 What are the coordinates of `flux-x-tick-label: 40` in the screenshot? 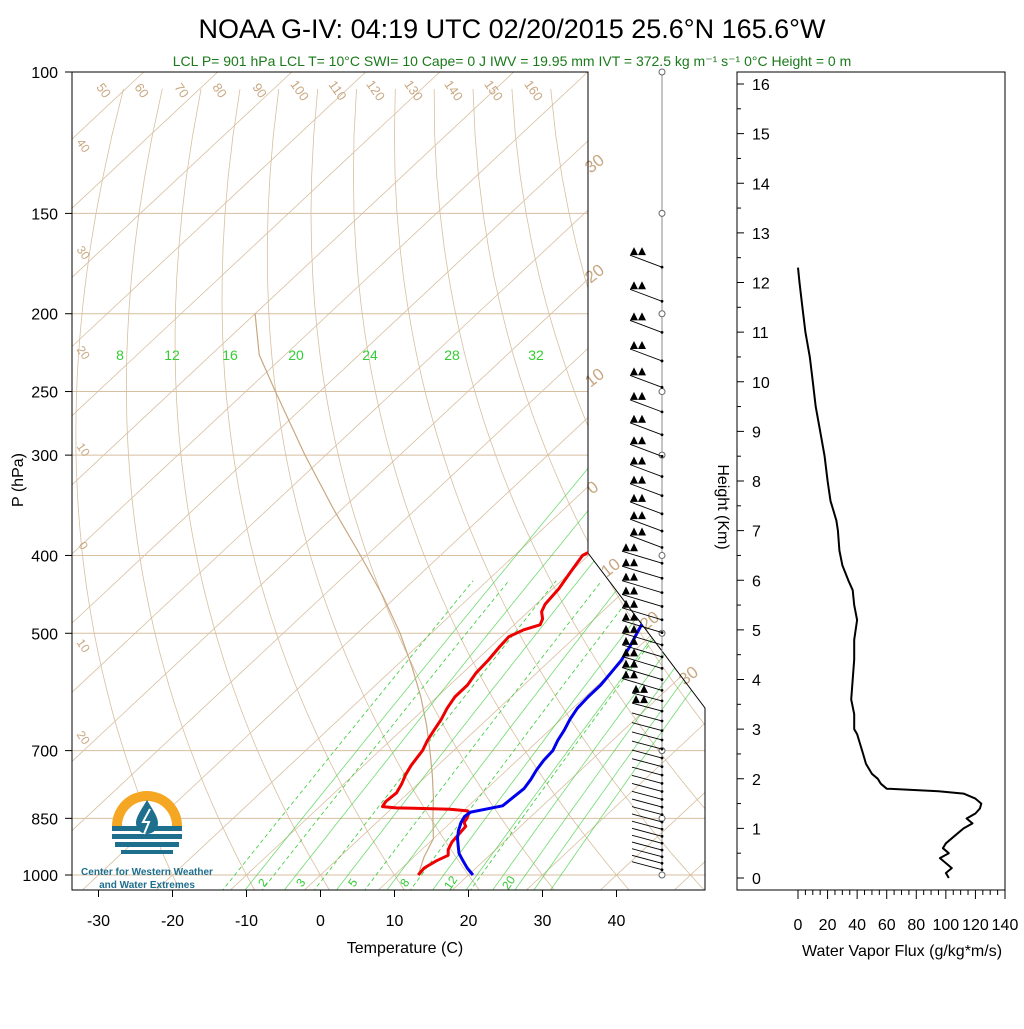 It's located at (857, 925).